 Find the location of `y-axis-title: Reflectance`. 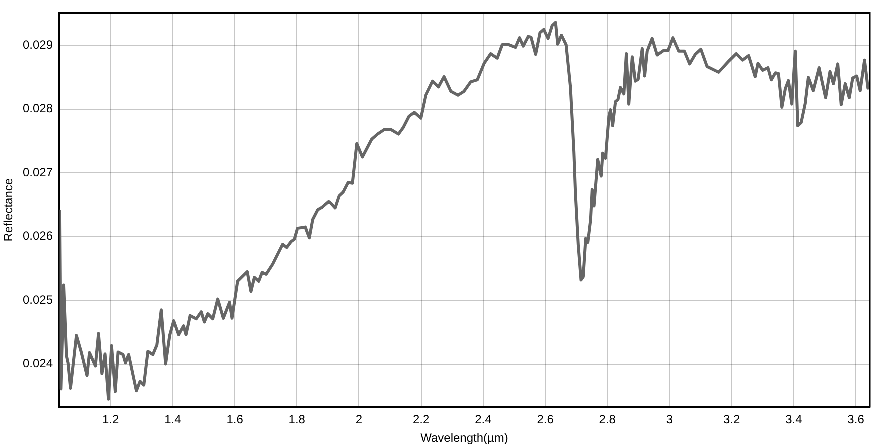

y-axis-title: Reflectance is located at coordinates (9, 210).